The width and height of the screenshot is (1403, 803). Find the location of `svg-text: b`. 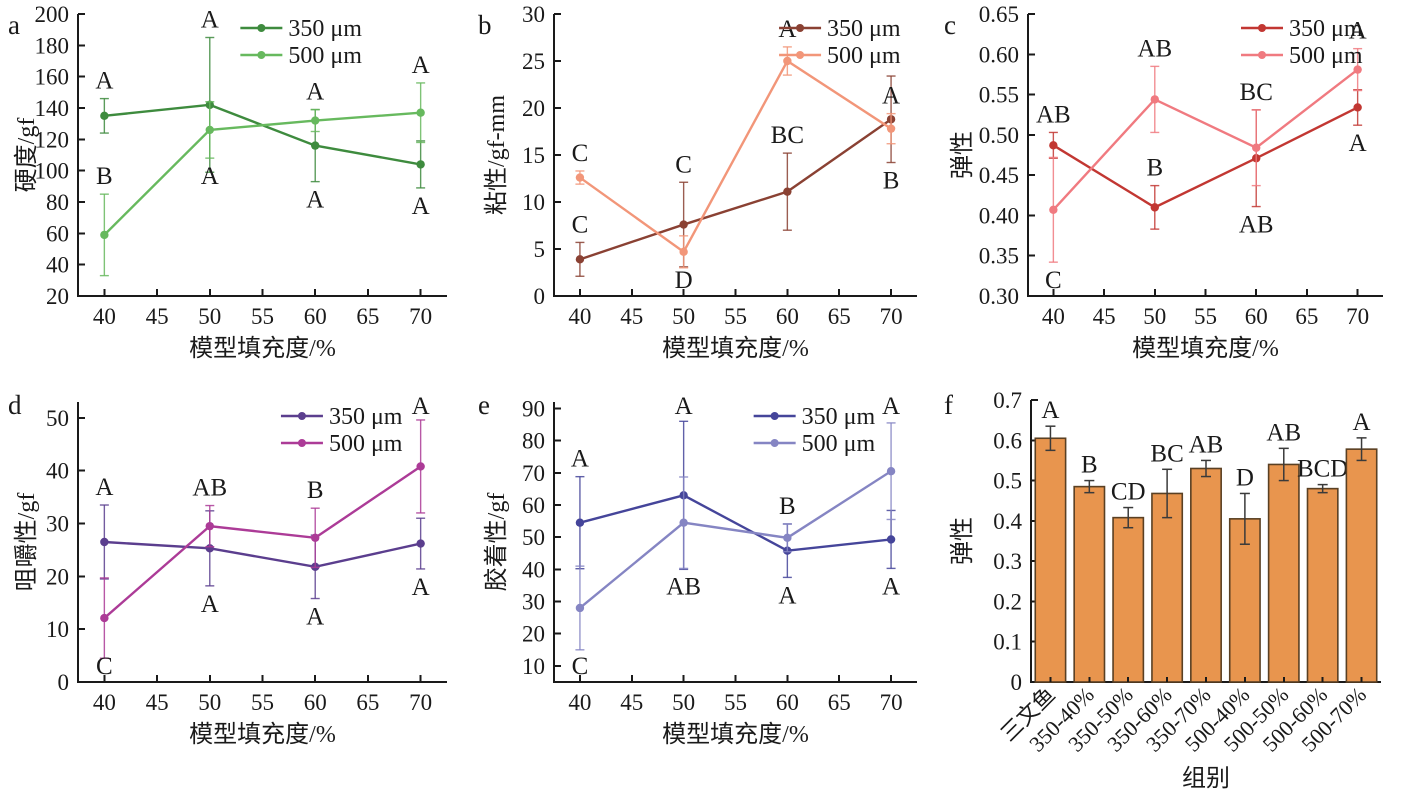

svg-text: b is located at coordinates (485, 25).